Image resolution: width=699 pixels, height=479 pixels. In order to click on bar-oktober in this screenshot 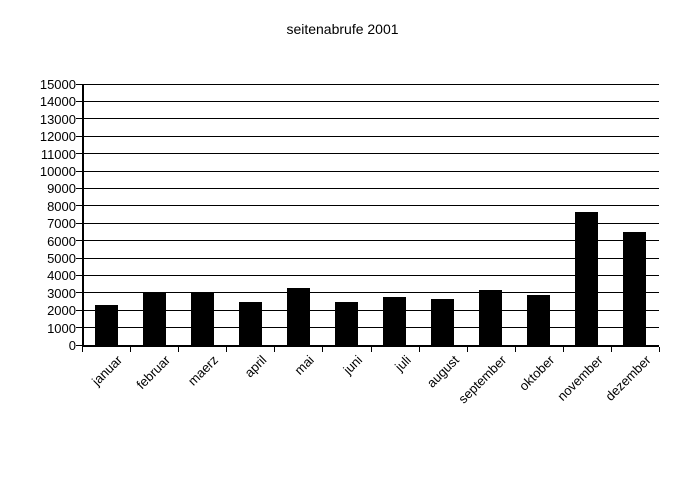, I will do `click(539, 319)`.